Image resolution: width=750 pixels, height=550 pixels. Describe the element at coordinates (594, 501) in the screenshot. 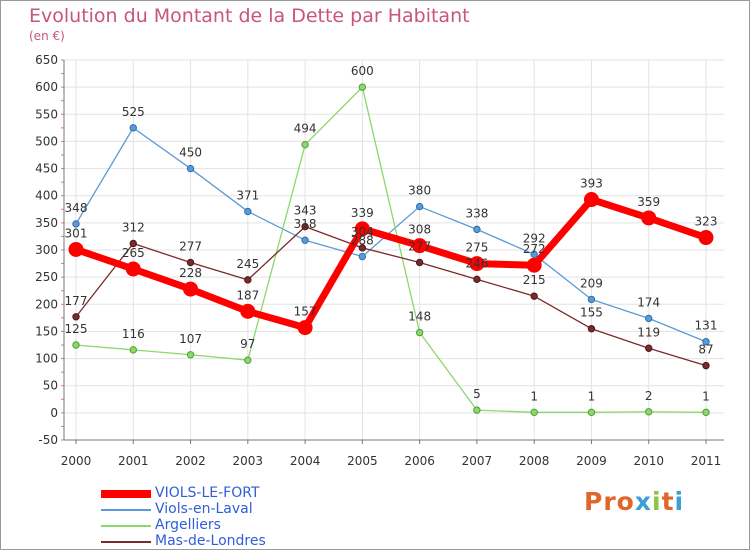

I see `logo-letter: P` at that location.